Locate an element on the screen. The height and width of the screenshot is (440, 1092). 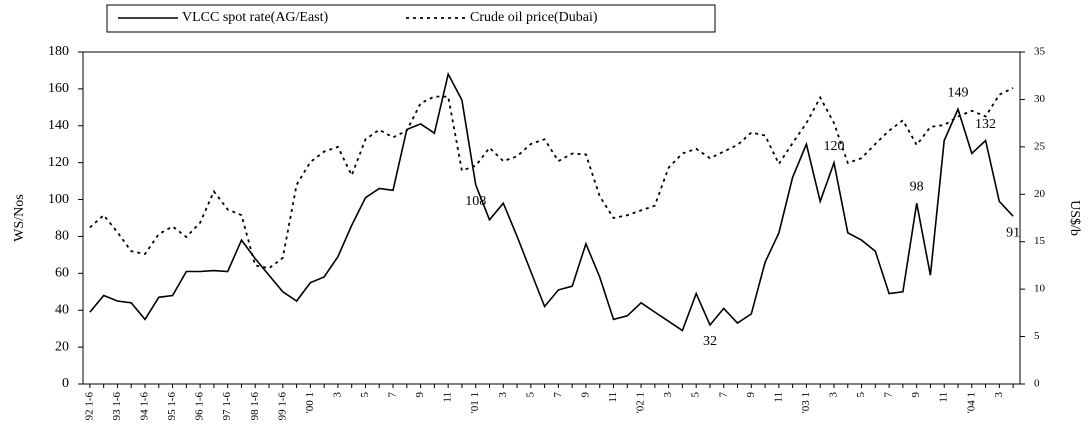
y-tick-label: 40 is located at coordinates (62, 309).